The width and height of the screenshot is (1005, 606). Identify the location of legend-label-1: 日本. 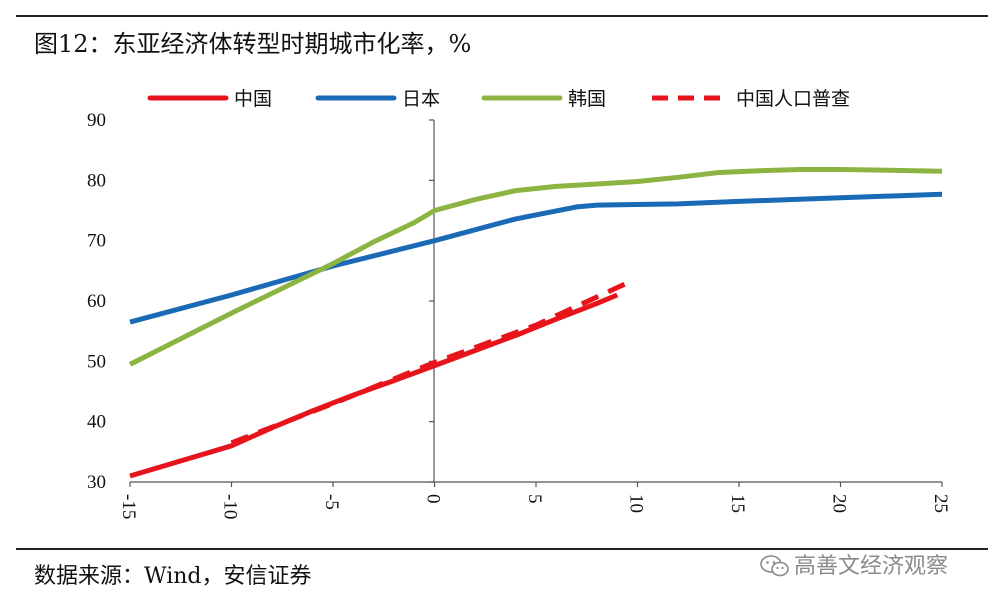
(421, 99).